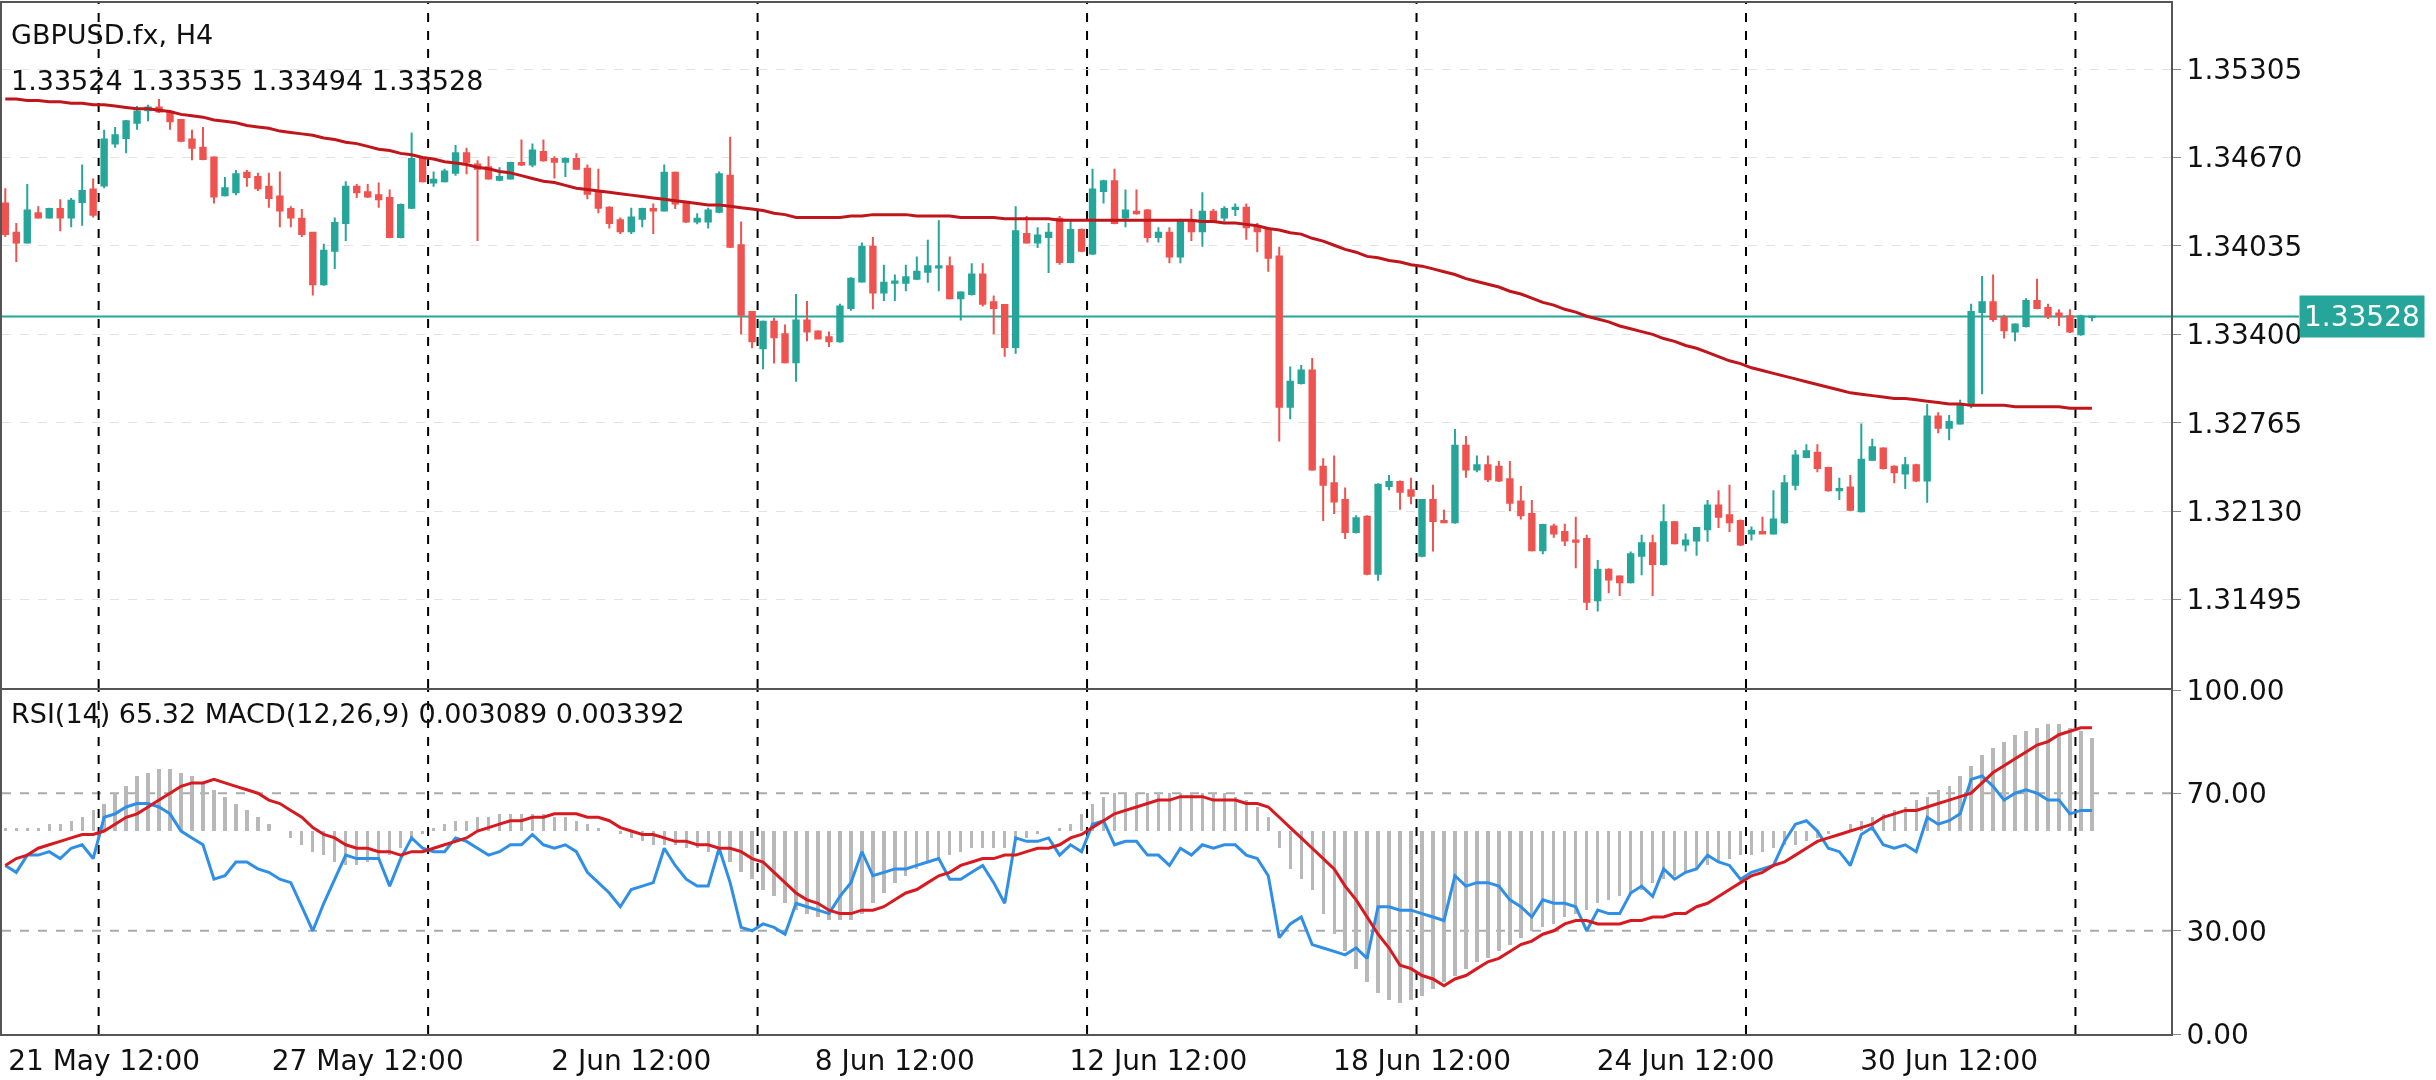  What do you see at coordinates (1422, 1060) in the screenshot?
I see `x-tick-label: 18 Jun 12:00` at bounding box center [1422, 1060].